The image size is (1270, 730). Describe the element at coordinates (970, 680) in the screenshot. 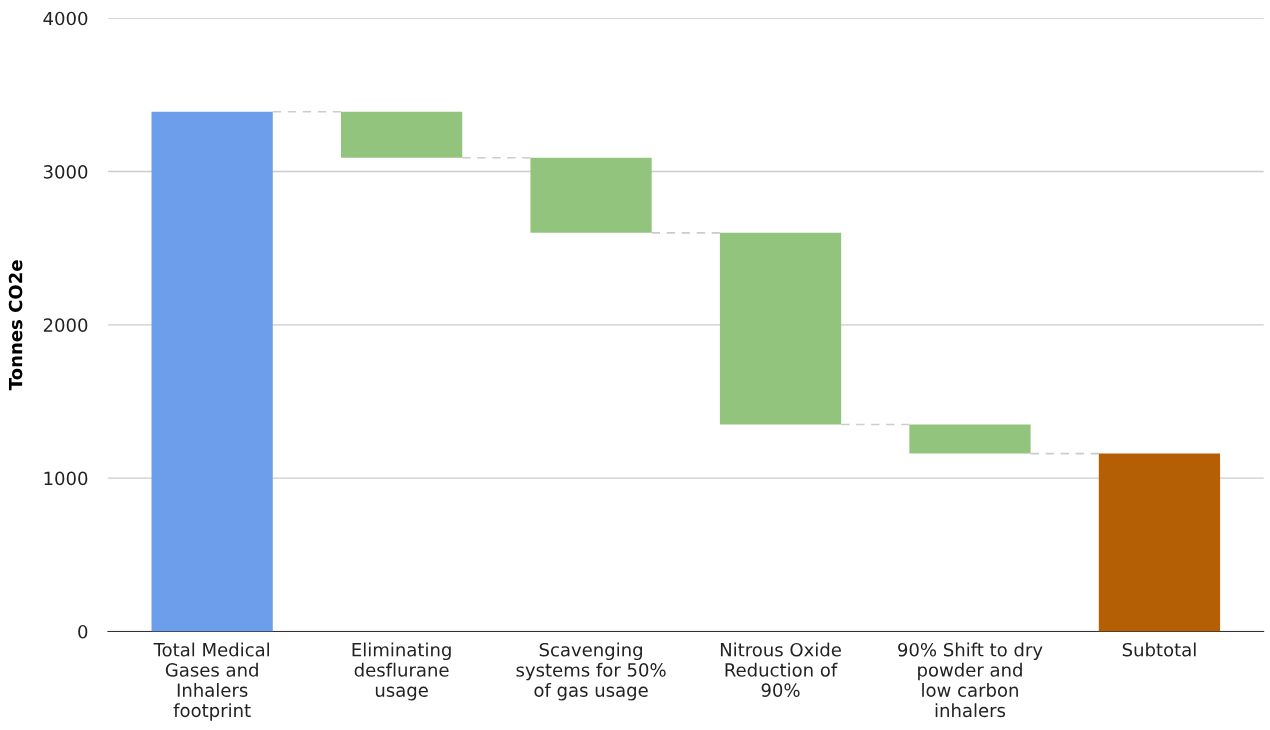

I see `x-tick-label: 90% Shift to dry powder and low carbon inhalers` at that location.